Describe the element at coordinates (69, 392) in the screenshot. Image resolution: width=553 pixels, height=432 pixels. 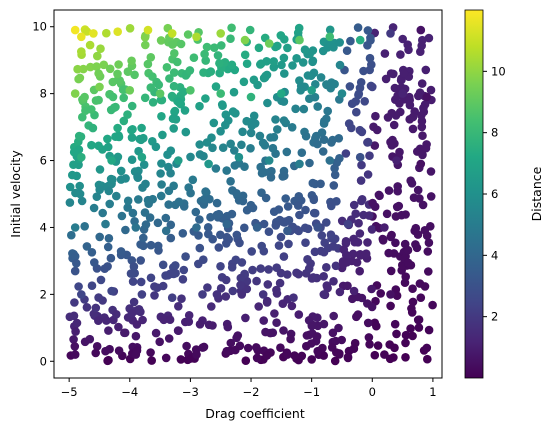
I see `x-tick-label: −5` at that location.